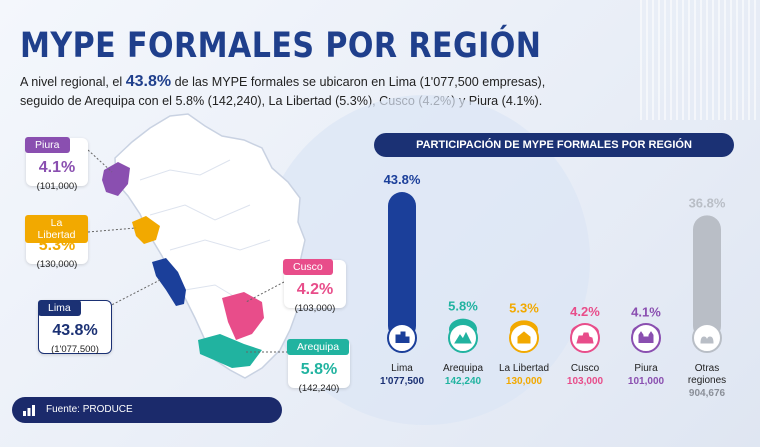 Image resolution: width=760 pixels, height=447 pixels. Describe the element at coordinates (524, 368) in the screenshot. I see `category-label: La Libertad` at that location.